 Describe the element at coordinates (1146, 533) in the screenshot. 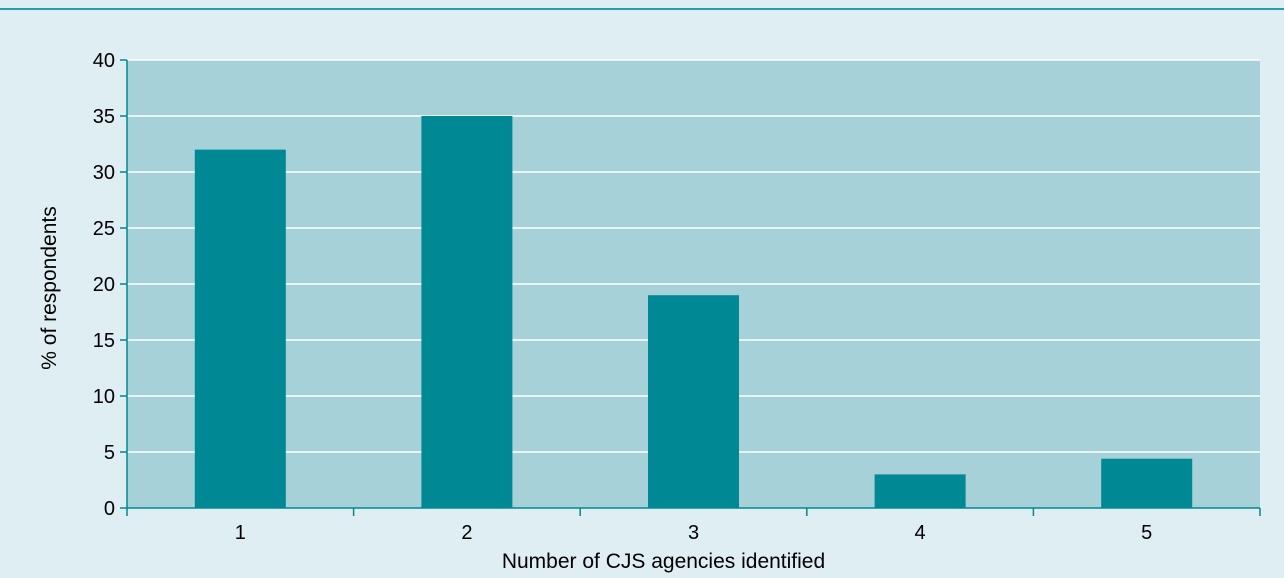

I see `x-tick-label: 5` at that location.